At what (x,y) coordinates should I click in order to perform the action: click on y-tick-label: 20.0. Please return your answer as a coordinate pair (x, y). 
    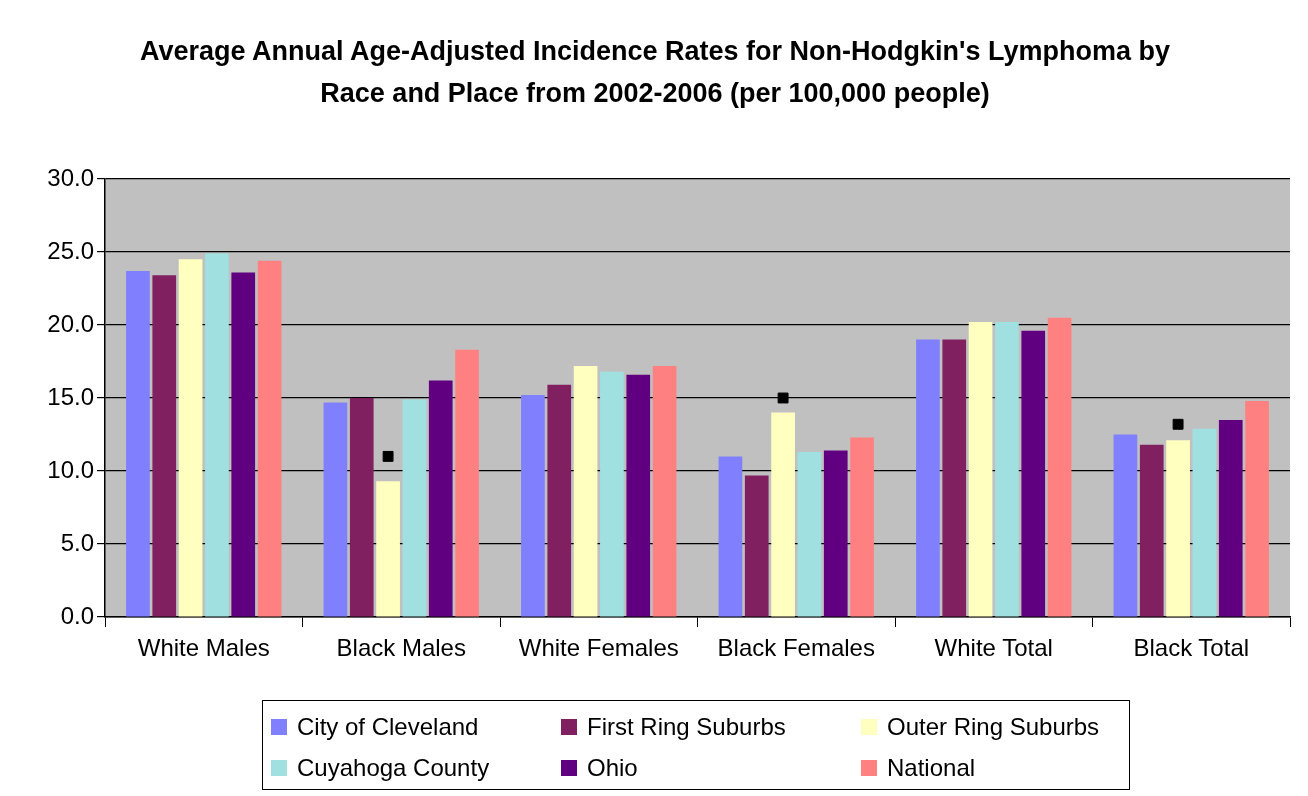
    Looking at the image, I should click on (70, 323).